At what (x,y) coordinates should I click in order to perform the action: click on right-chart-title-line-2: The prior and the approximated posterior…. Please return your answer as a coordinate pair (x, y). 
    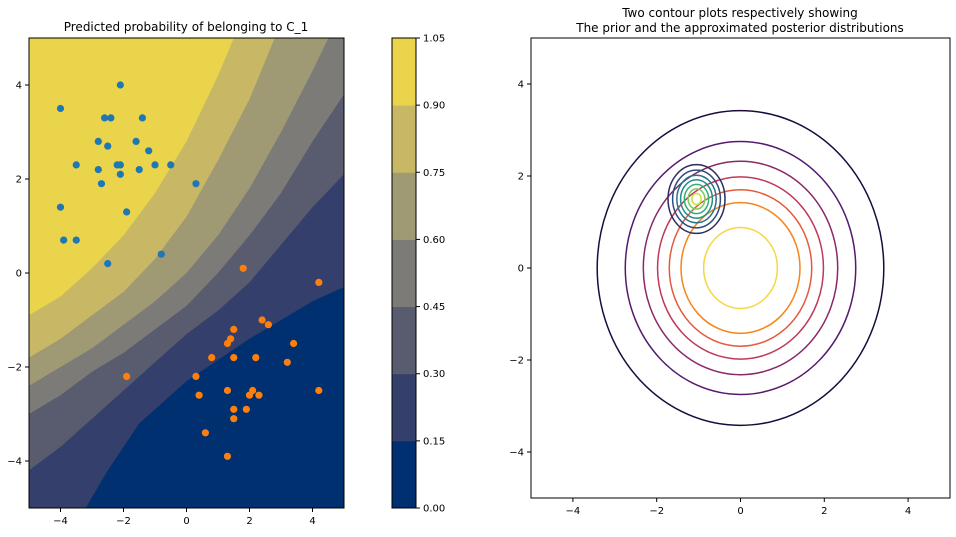
    Looking at the image, I should click on (739, 28).